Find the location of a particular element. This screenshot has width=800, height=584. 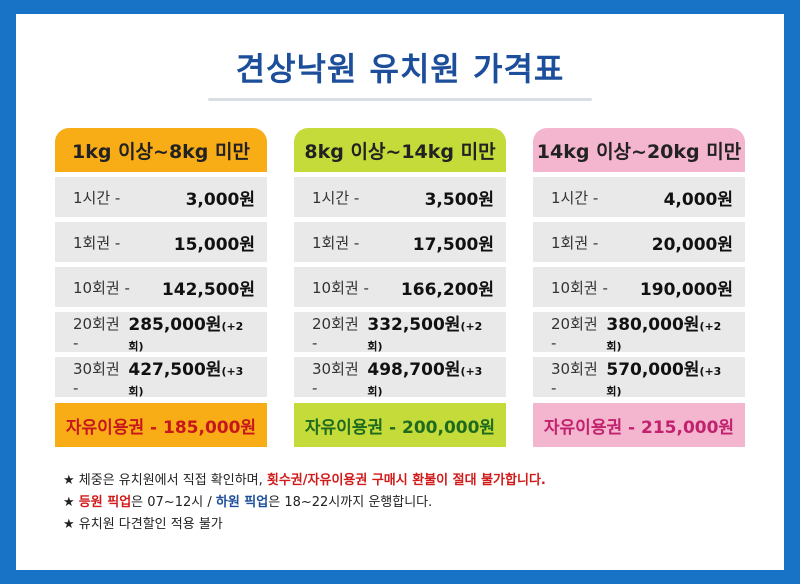

row-value: 190,000원 is located at coordinates (686, 289).